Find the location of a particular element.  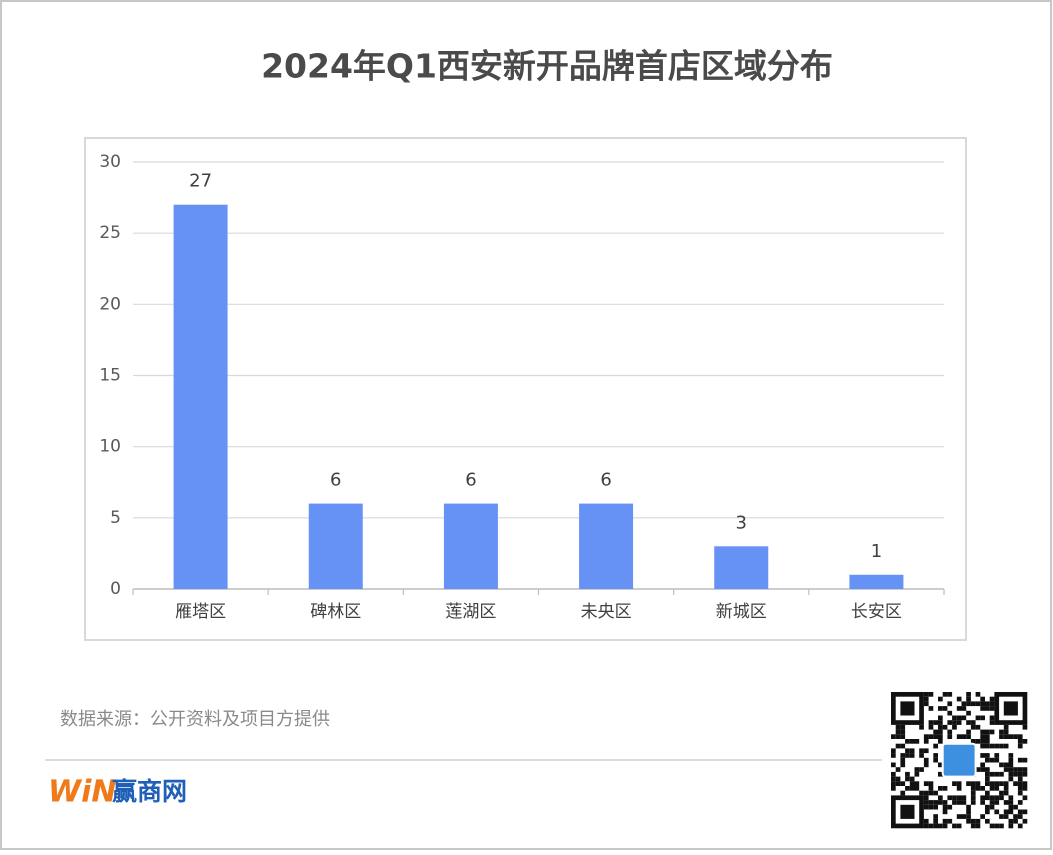

data-label: 27 is located at coordinates (200, 181).